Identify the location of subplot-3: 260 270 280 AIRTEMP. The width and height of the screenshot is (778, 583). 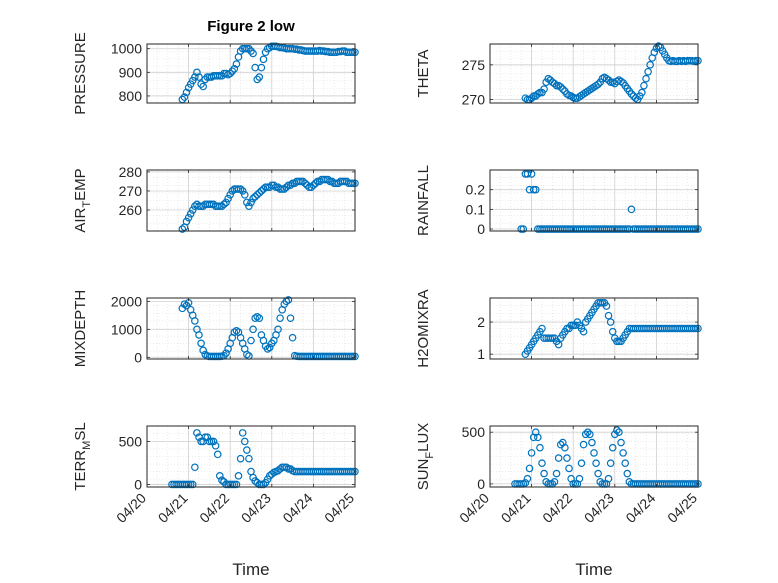
(215, 198).